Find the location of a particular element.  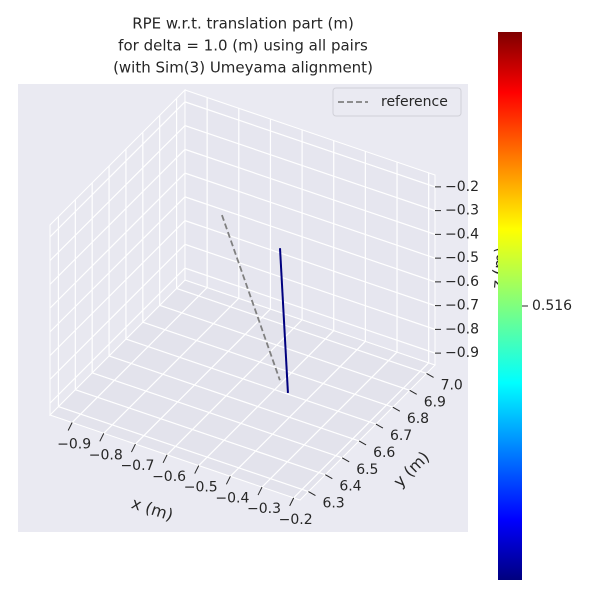

title-line: for delta = 1.0 (m) using all pairs is located at coordinates (243, 46).